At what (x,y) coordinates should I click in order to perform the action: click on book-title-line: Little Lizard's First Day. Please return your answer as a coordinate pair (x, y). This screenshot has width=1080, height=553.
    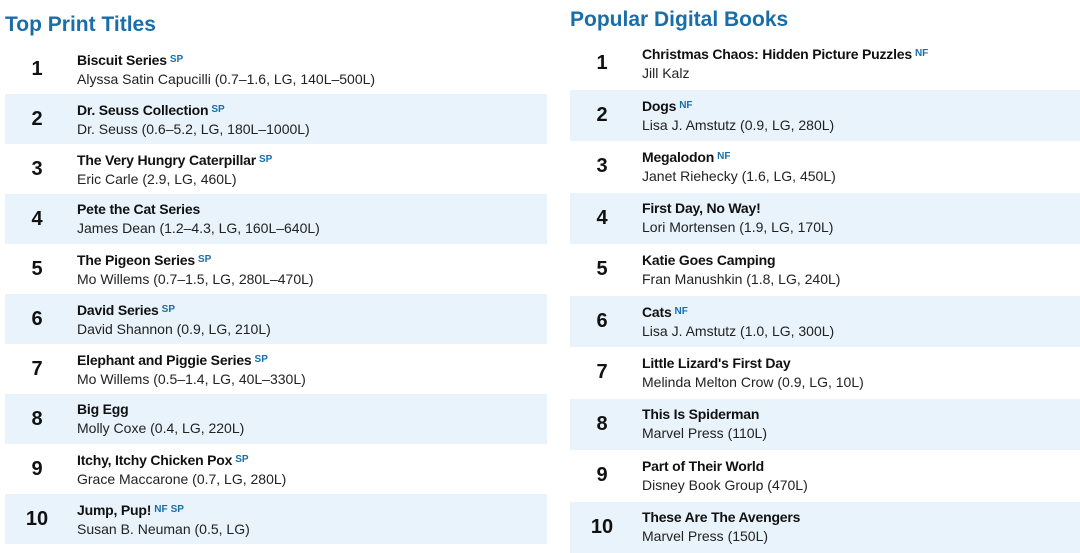
    Looking at the image, I should click on (753, 363).